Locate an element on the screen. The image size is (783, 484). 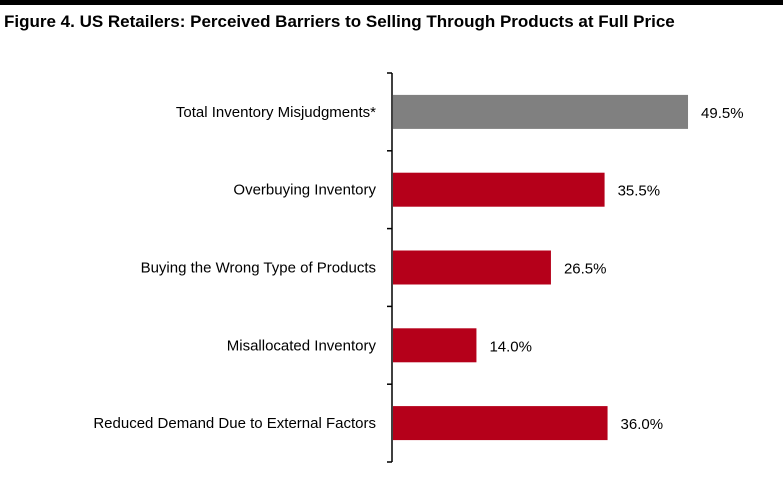
data-label: 36.0% is located at coordinates (642, 424).